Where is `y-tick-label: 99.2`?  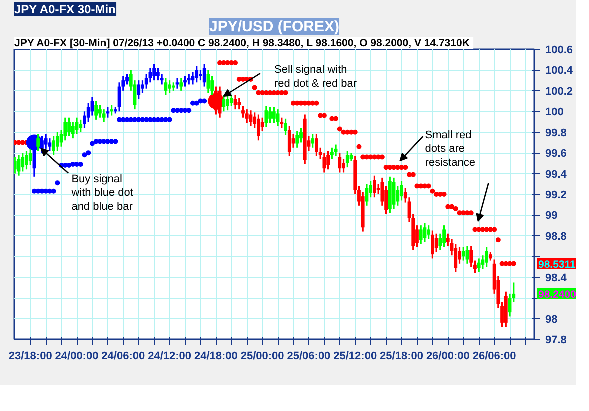
y-tick-label: 99.2 is located at coordinates (556, 196).